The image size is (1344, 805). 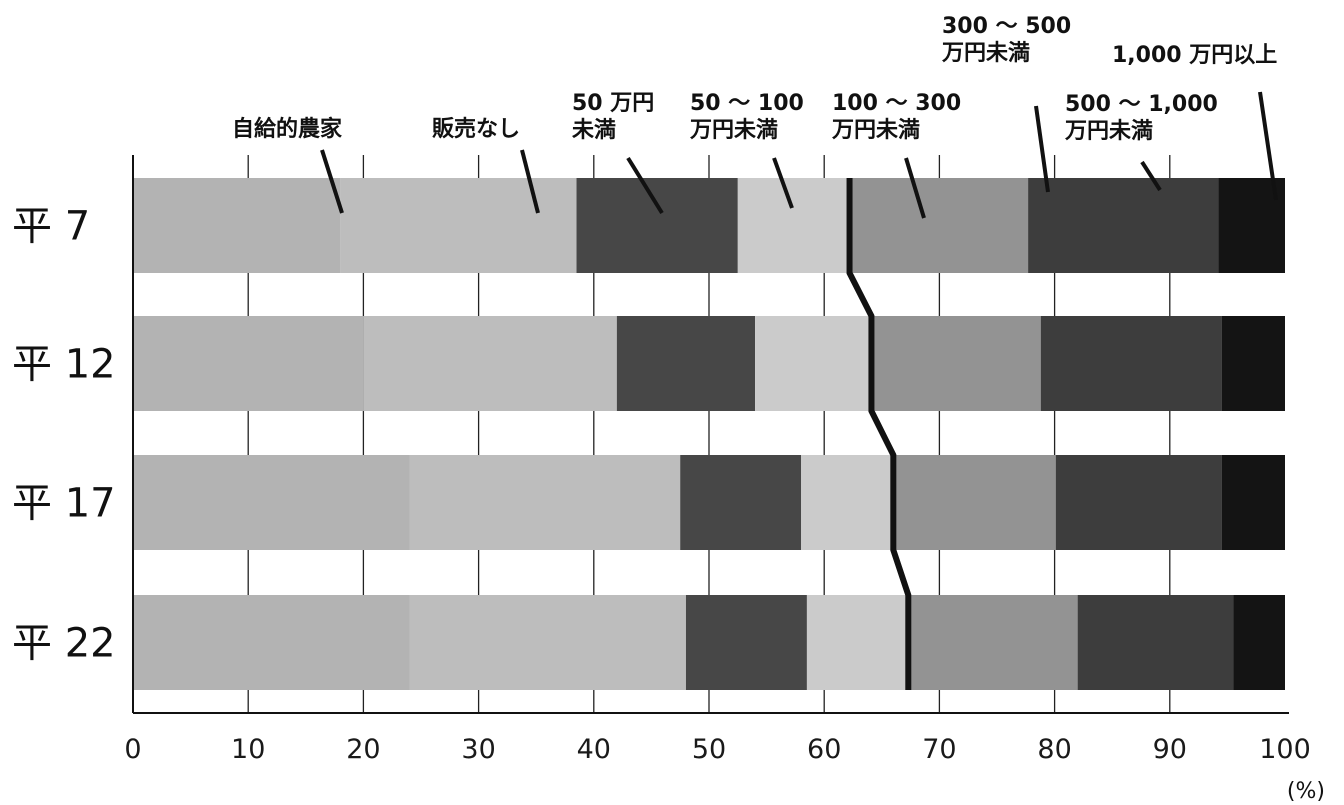 What do you see at coordinates (1194, 55) in the screenshot?
I see `callout-label: 1,000 万円以上` at bounding box center [1194, 55].